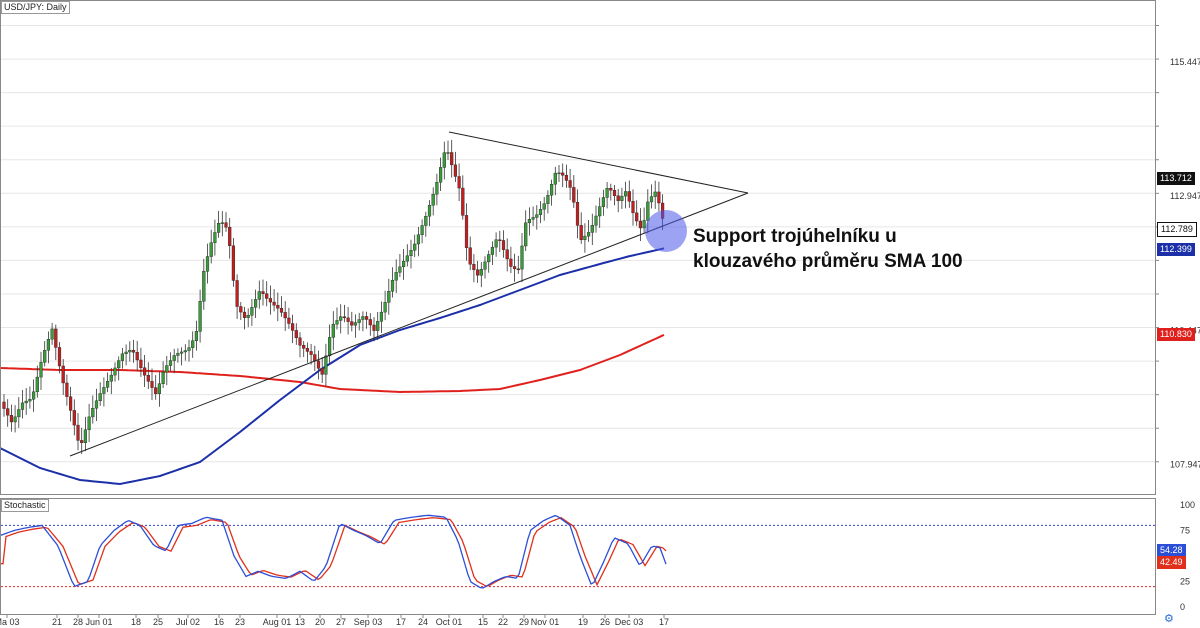  What do you see at coordinates (219, 622) in the screenshot?
I see `x-tick-label: 16` at bounding box center [219, 622].